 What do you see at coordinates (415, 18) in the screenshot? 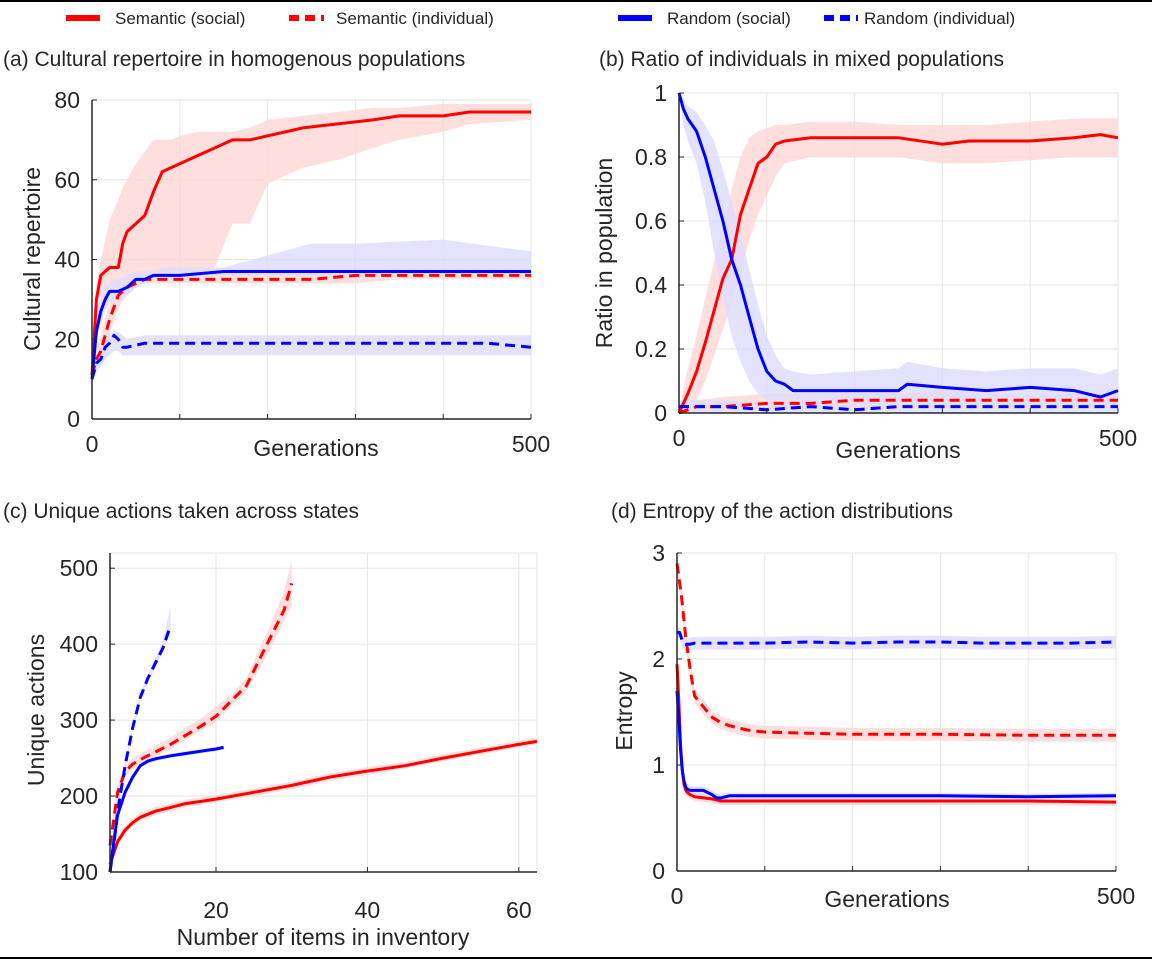
I see `legend-label: Semantic (individual)` at bounding box center [415, 18].